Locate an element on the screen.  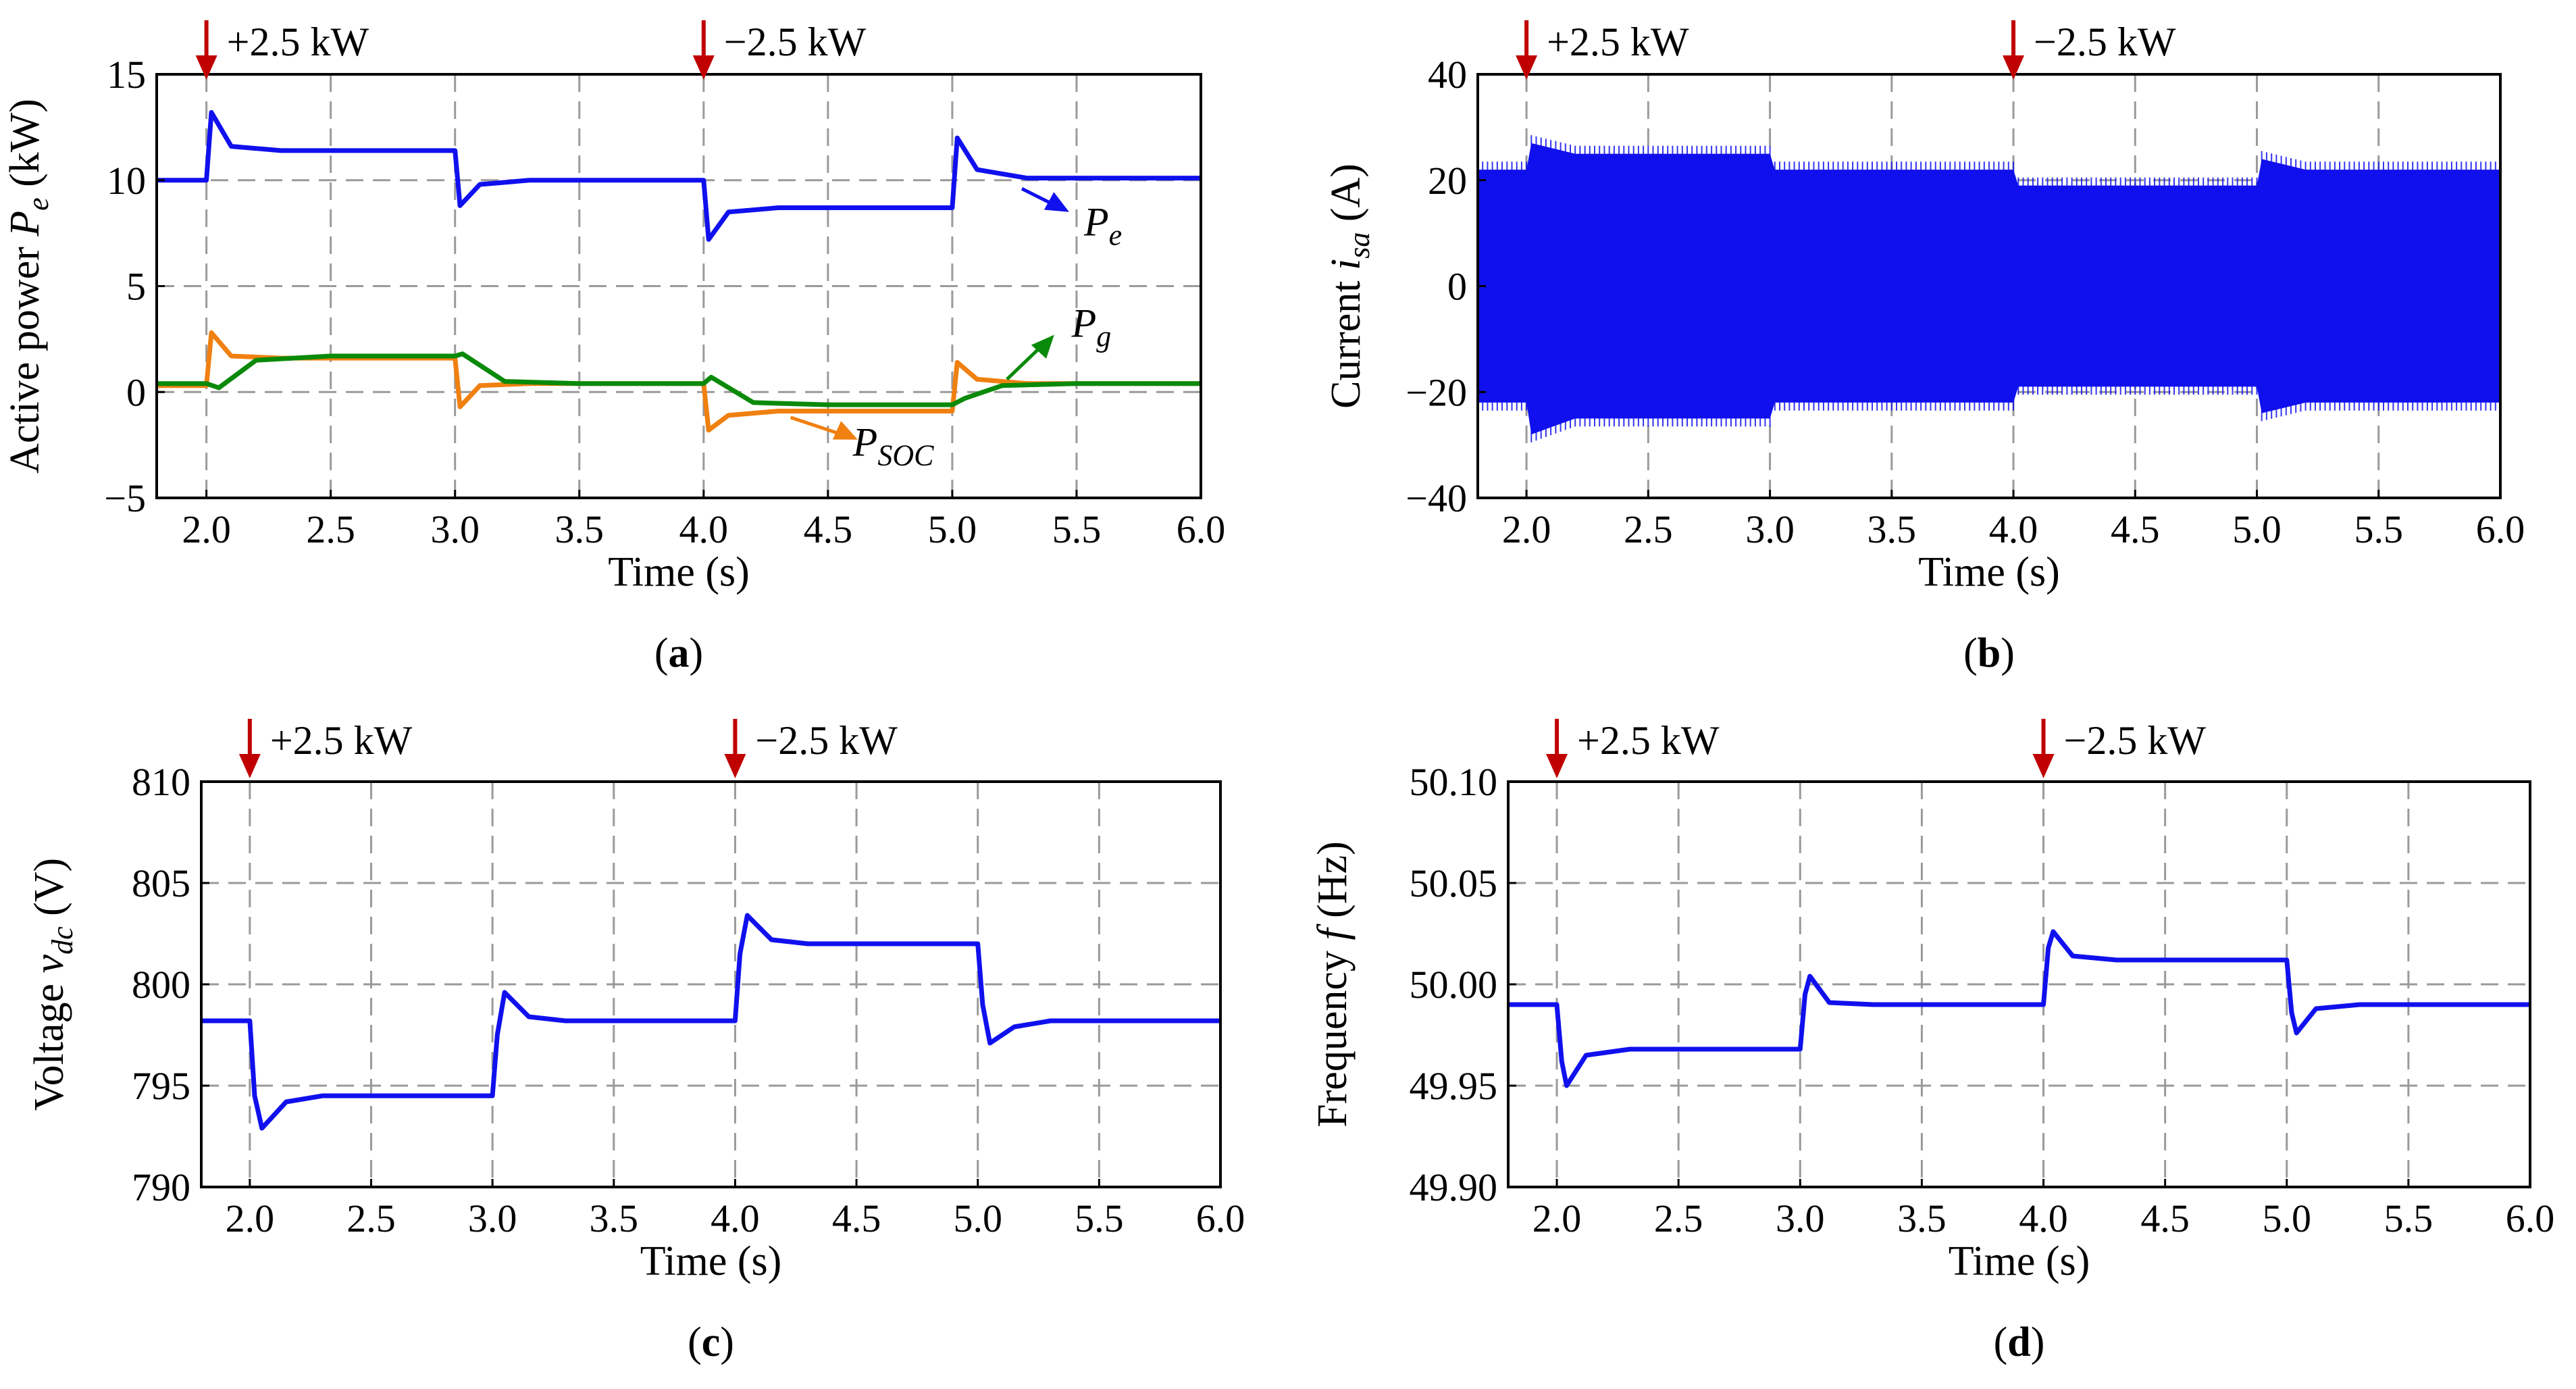
y-axis-label: Active power Pe (kW) is located at coordinates (28, 286).